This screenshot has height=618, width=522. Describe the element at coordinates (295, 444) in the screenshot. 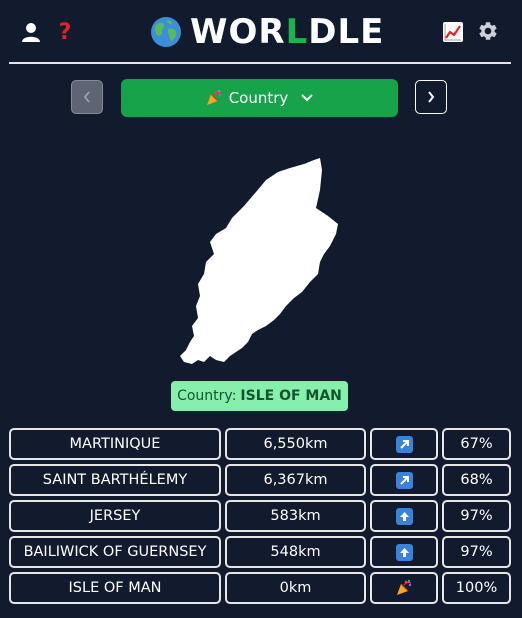

I see `guess-distance: 6,550km` at that location.